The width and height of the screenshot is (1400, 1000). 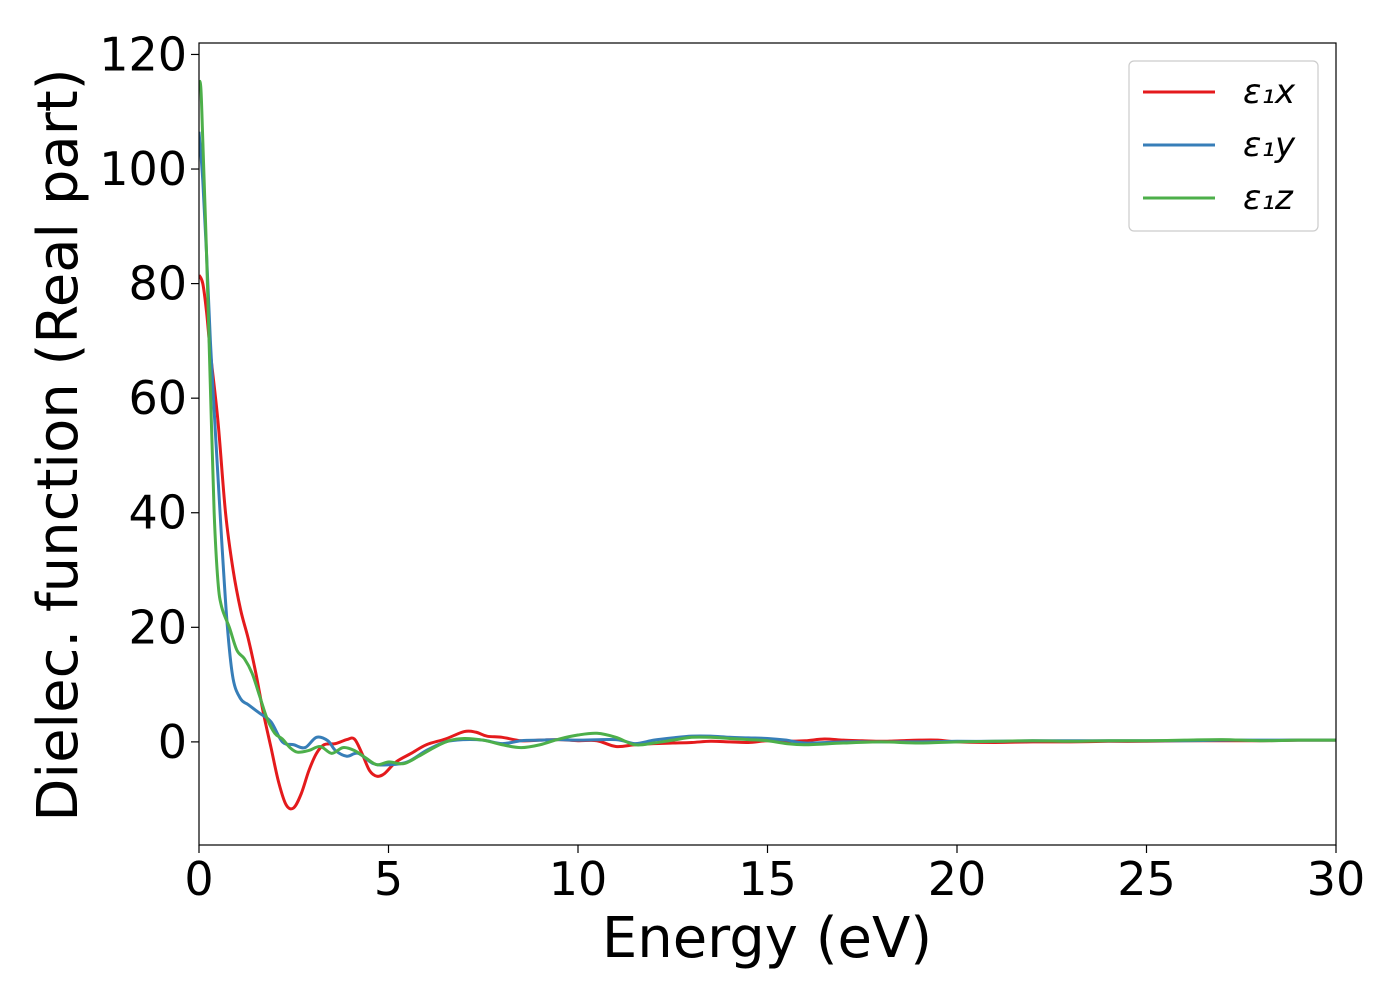 What do you see at coordinates (388, 879) in the screenshot?
I see `x-tick-label: 5` at bounding box center [388, 879].